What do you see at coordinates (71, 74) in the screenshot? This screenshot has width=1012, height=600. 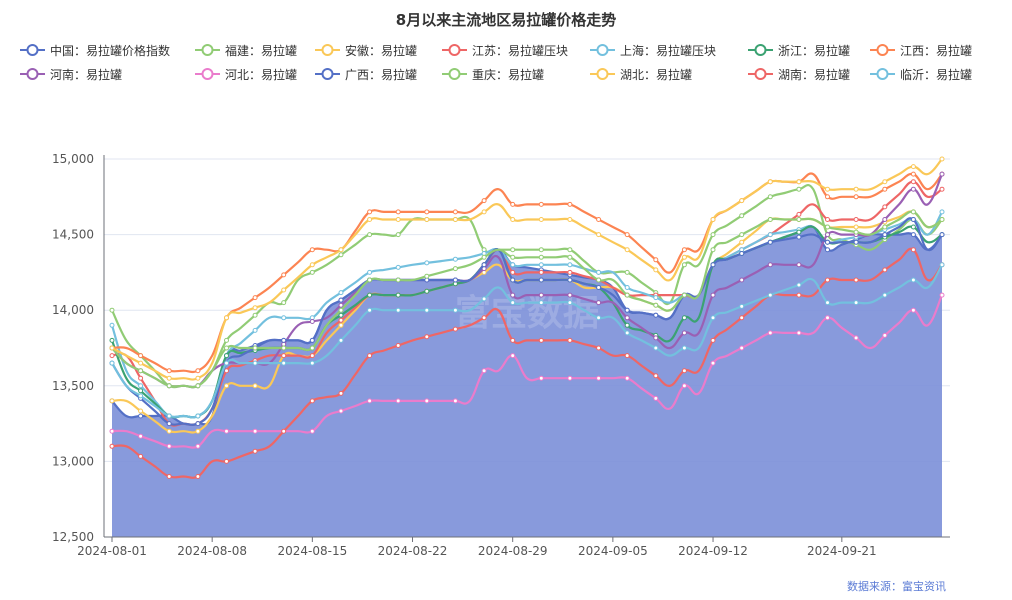 I see `legend-item: 河南：易拉罐` at bounding box center [71, 74].